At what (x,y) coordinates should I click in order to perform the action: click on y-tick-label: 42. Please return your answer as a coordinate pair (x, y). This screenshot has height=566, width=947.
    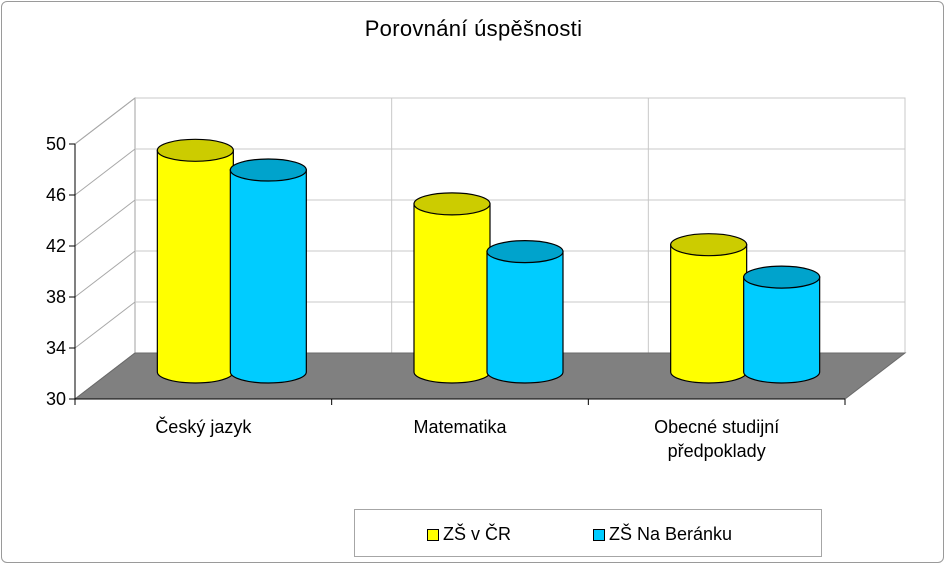
    Looking at the image, I should click on (56, 246).